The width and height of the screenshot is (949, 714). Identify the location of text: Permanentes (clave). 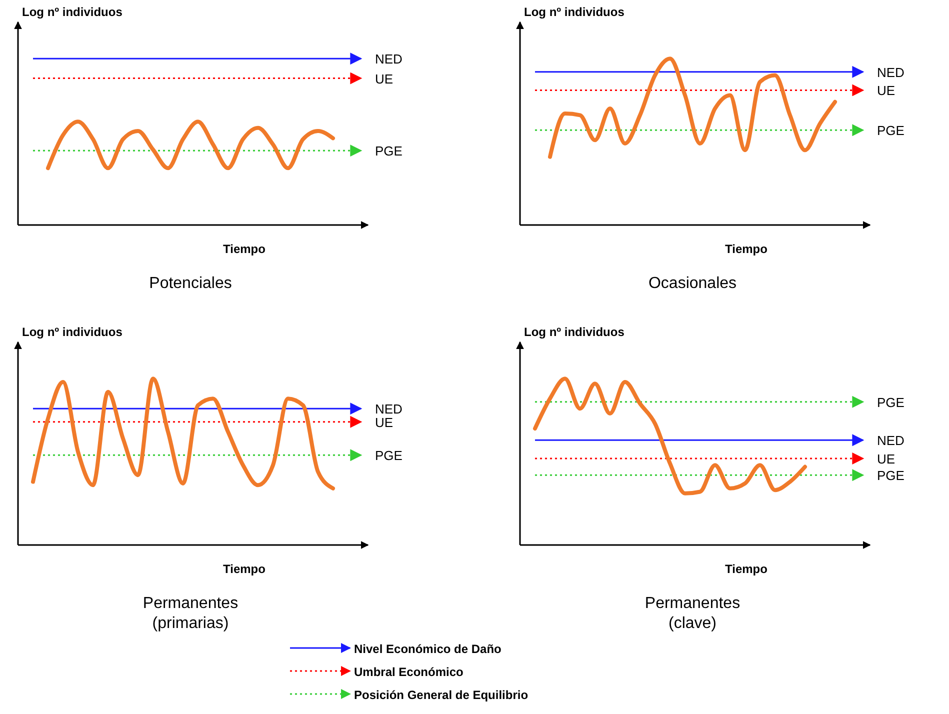
(692, 613).